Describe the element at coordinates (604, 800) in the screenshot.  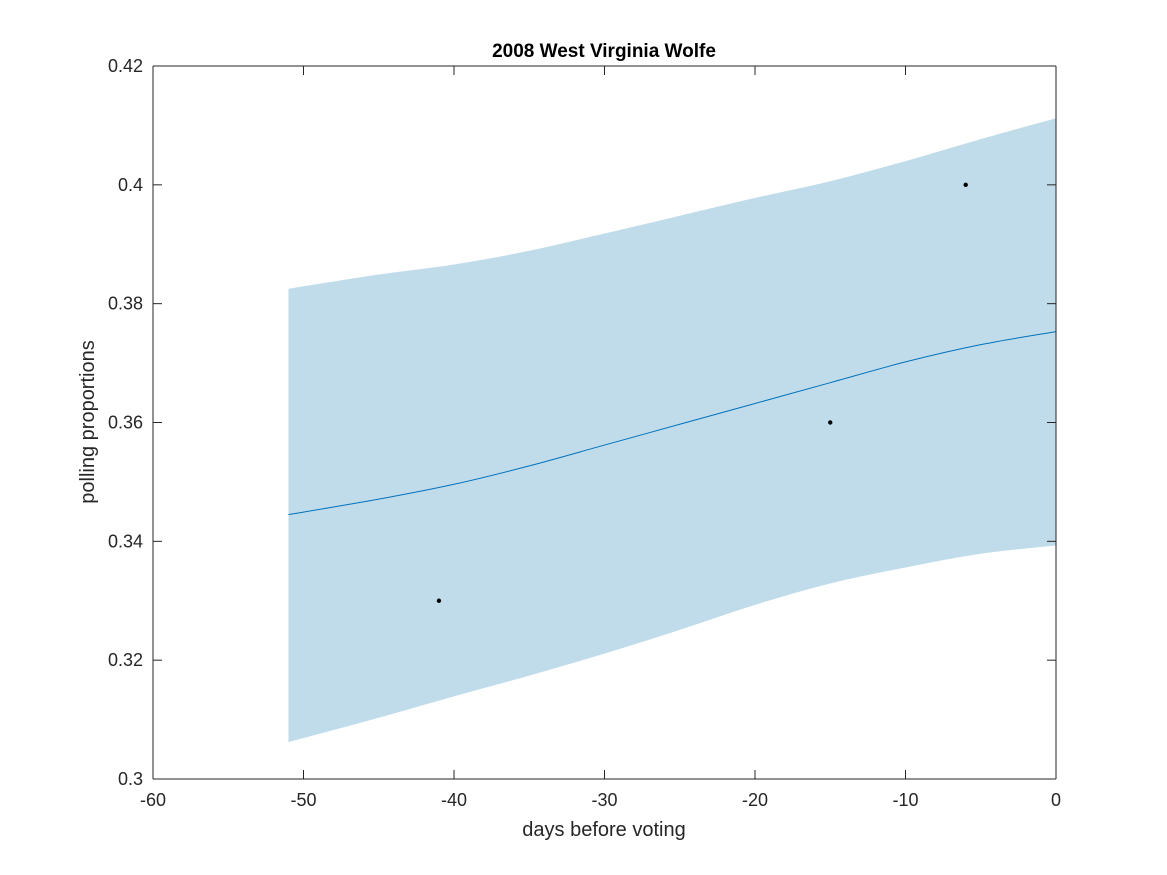
I see `x-tick-label: -30` at that location.